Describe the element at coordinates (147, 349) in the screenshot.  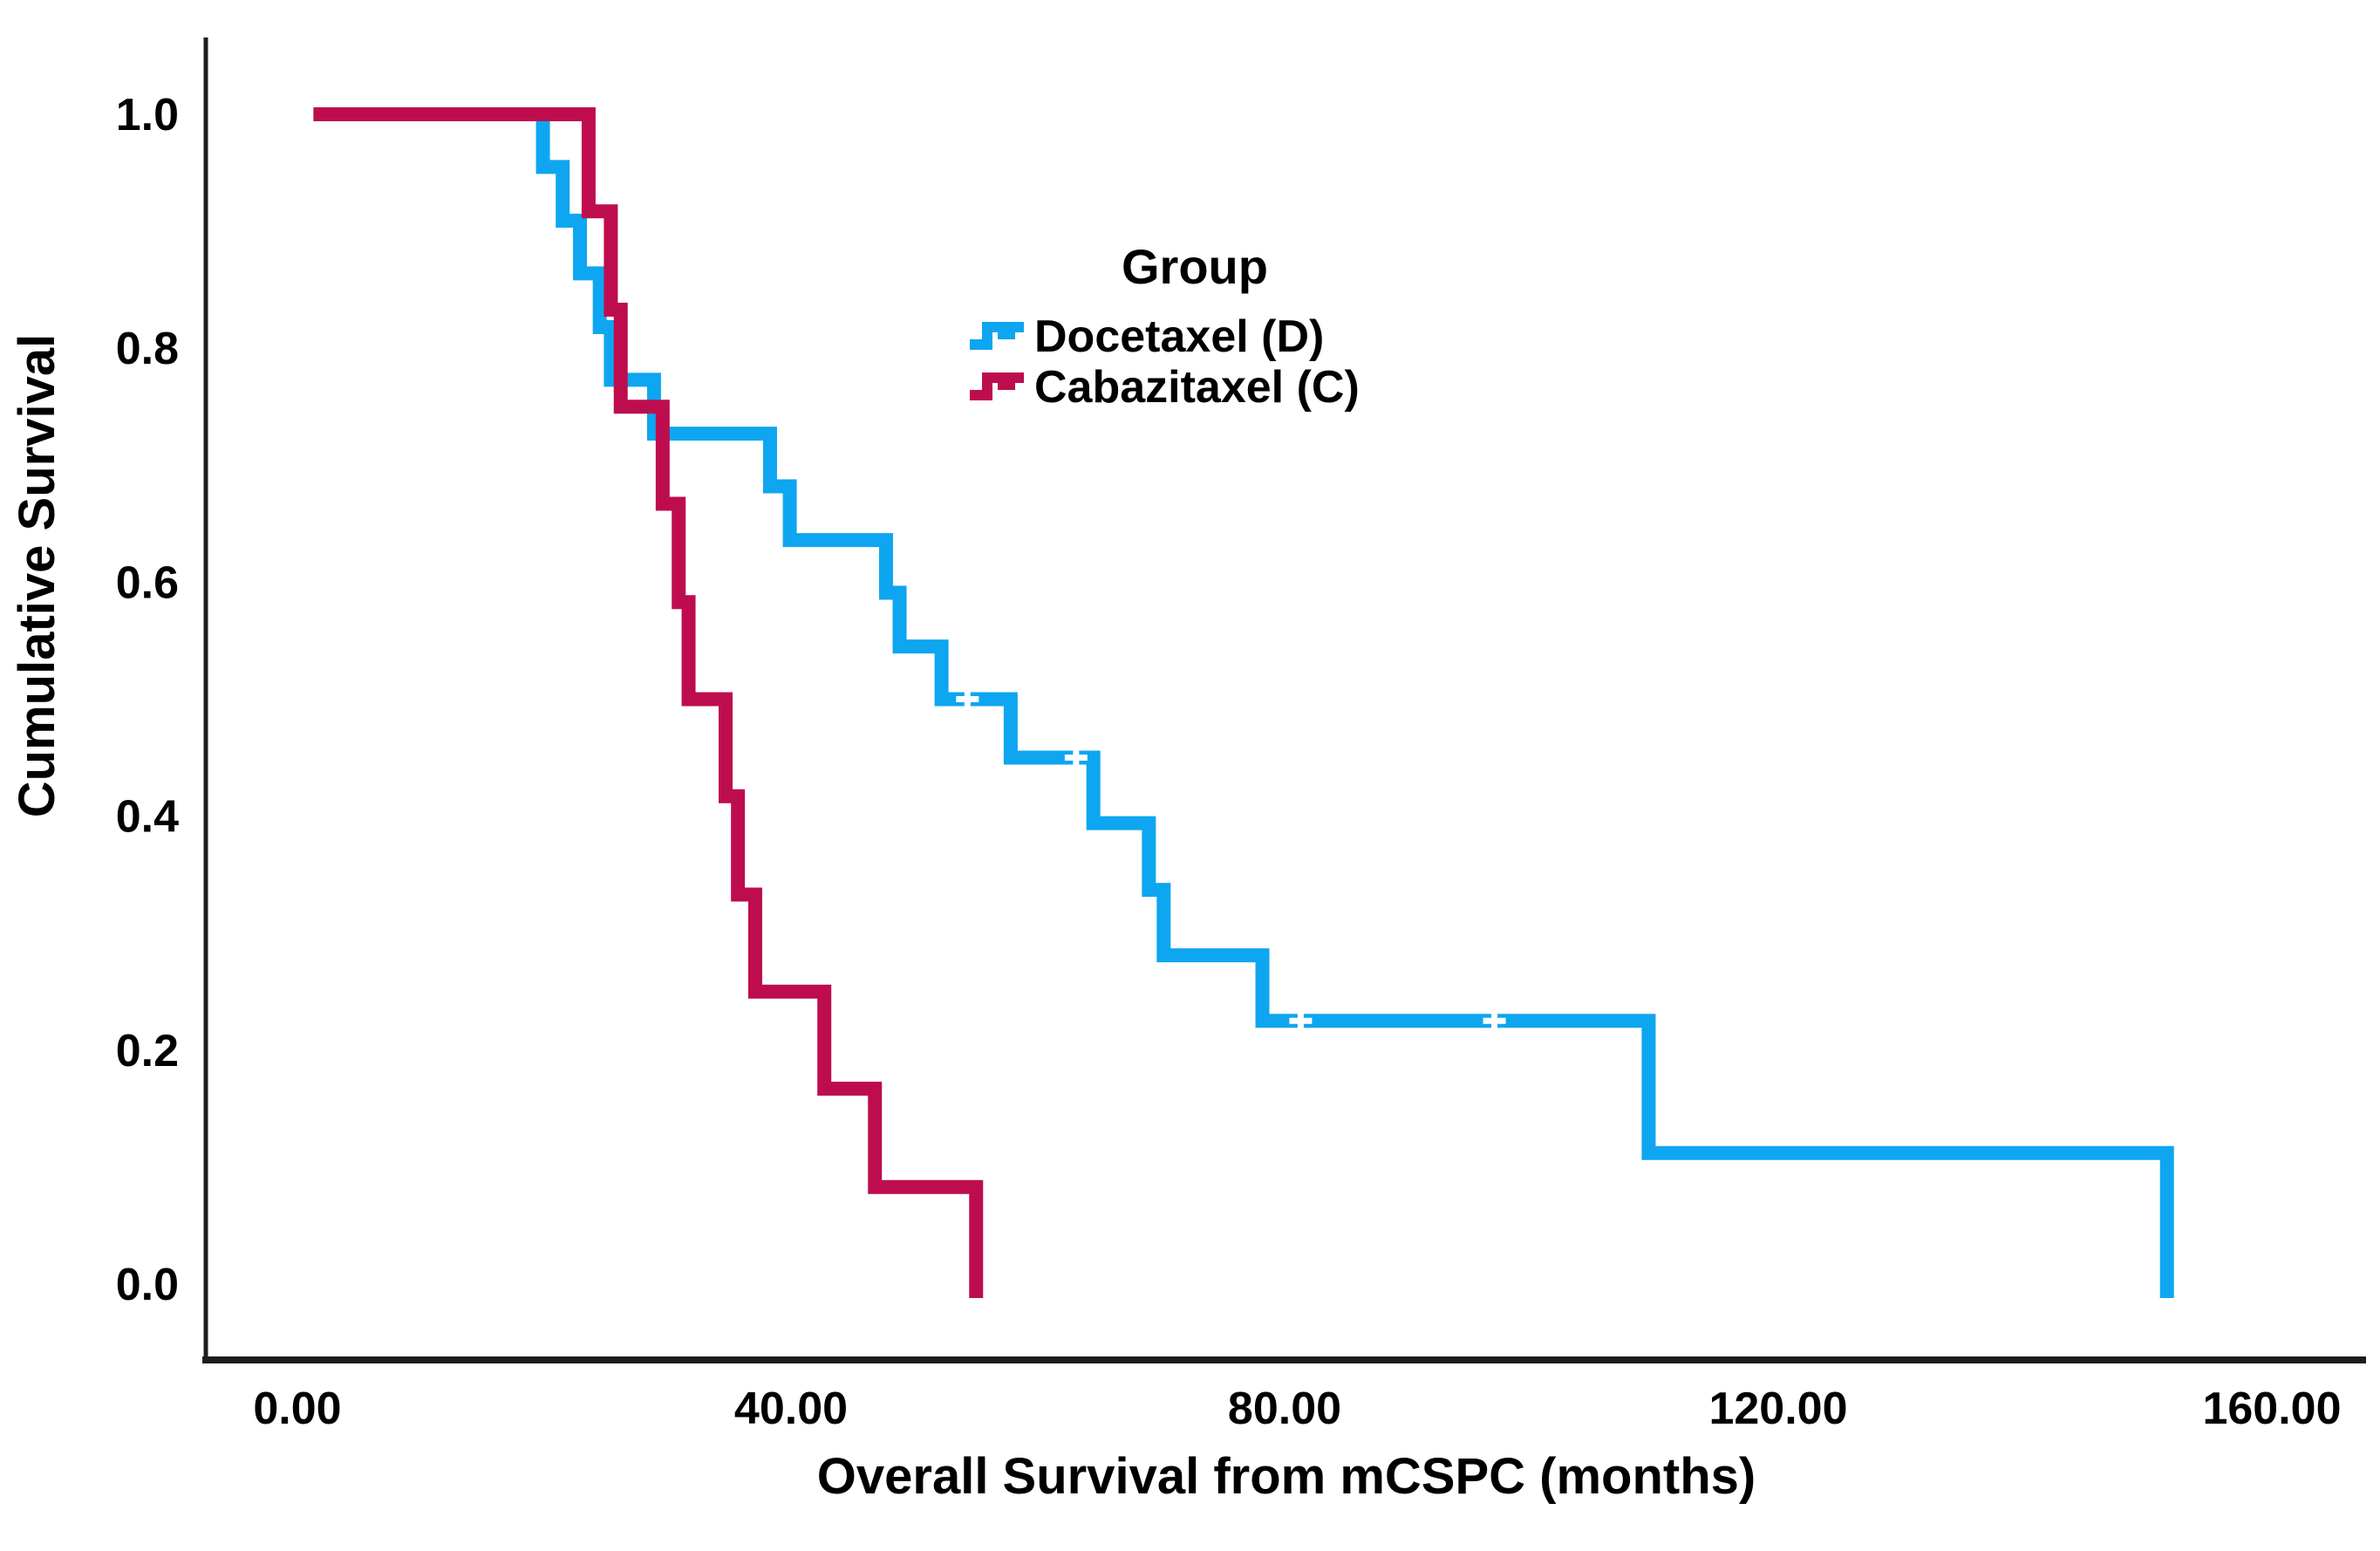
I see `y-tick-label: 0.8` at that location.